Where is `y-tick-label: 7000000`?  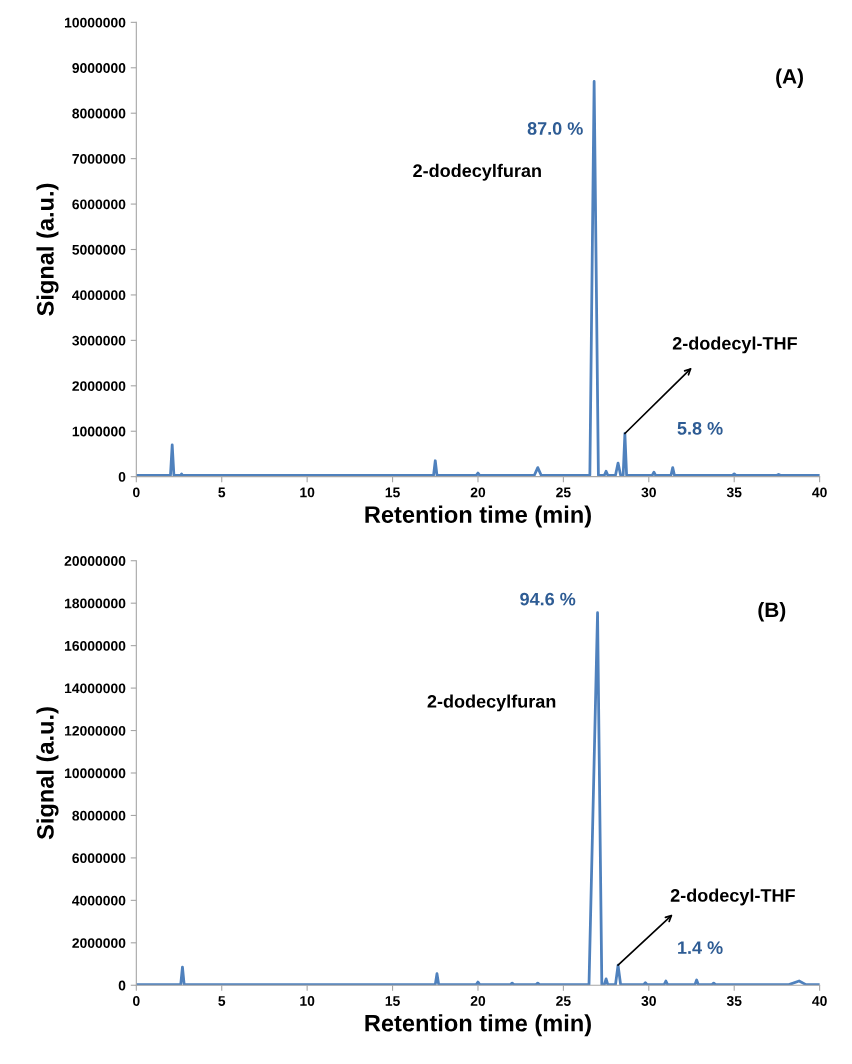
y-tick-label: 7000000 is located at coordinates (99, 158).